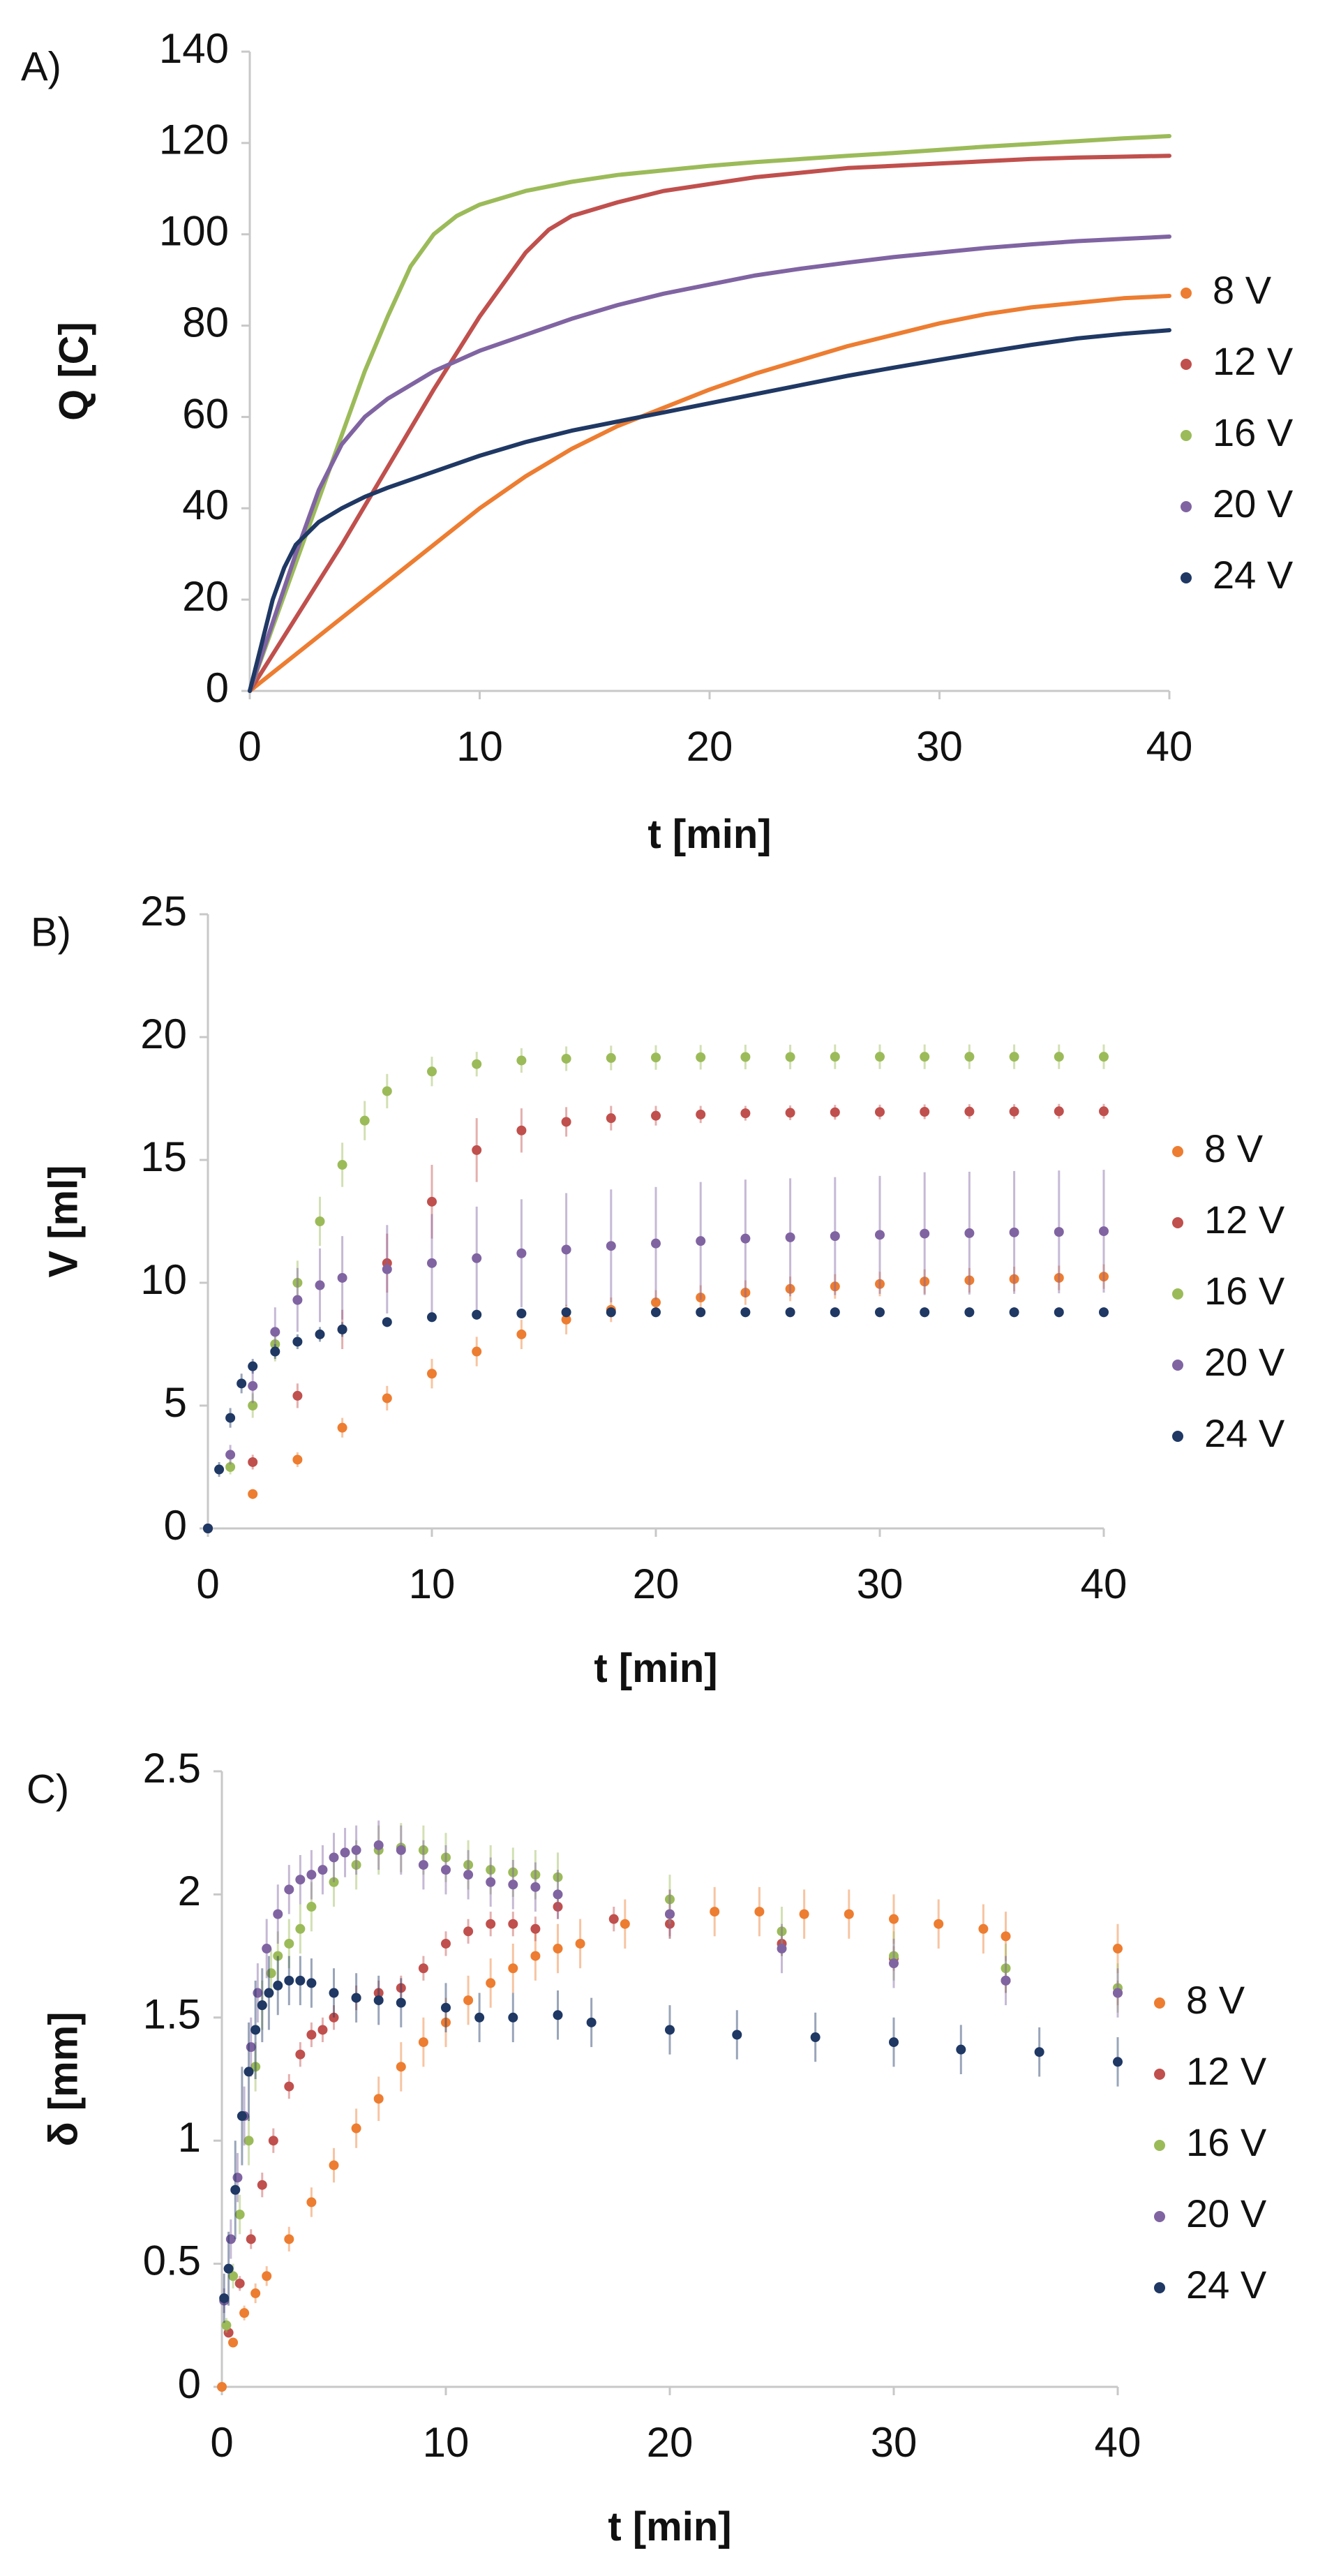  Describe the element at coordinates (163, 1034) in the screenshot. I see `y-tick-label: 20` at that location.